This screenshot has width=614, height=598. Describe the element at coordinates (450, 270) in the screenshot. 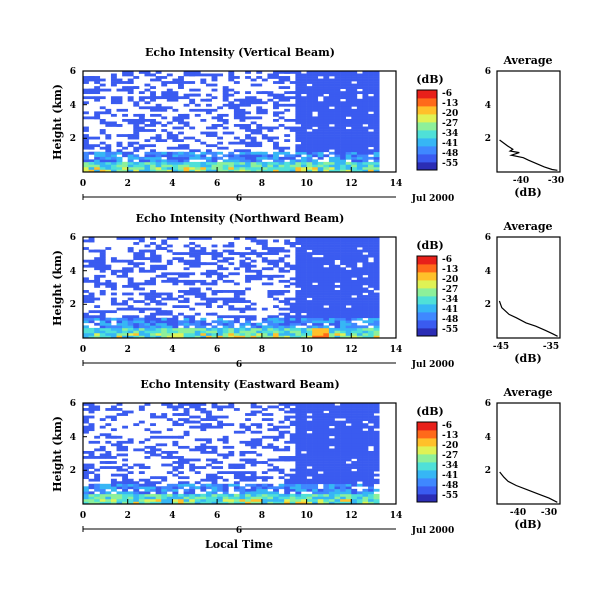

I see `colorbar-tick: -13` at that location.